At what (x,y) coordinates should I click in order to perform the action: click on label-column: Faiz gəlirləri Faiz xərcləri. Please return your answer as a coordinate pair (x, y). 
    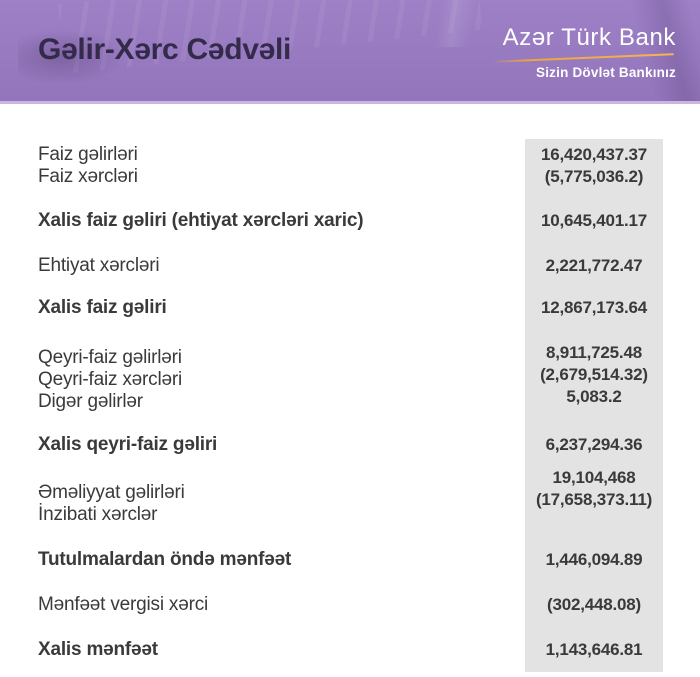
    Looking at the image, I should click on (273, 166).